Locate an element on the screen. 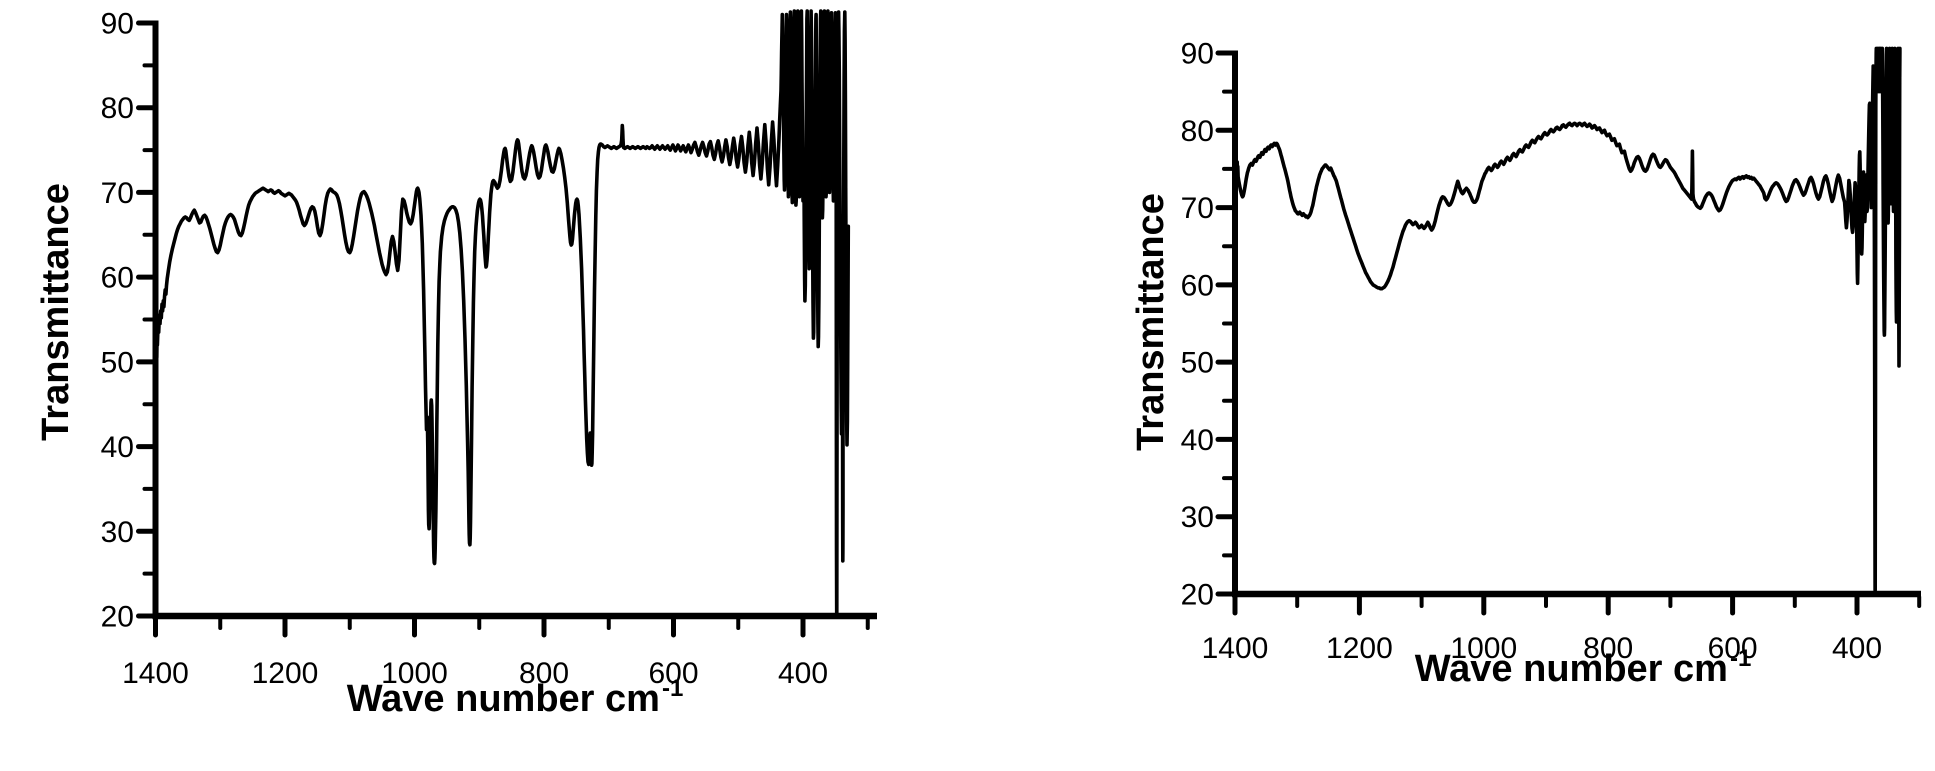  left-x-axis-title-text: Wave number cm is located at coordinates (503, 699).